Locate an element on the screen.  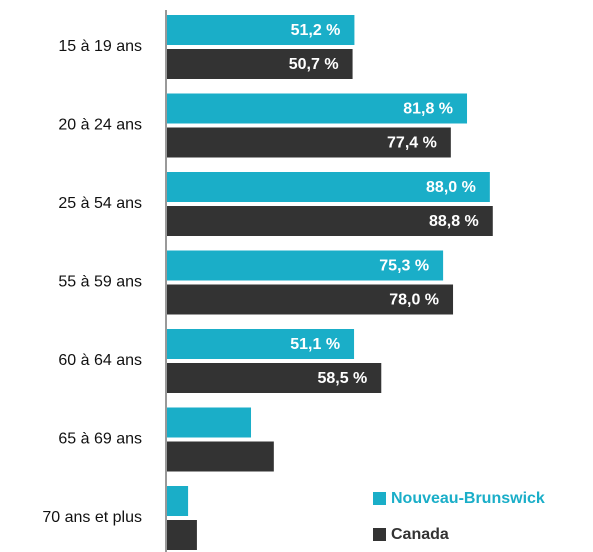
data-label: 51,2 % is located at coordinates (316, 30).